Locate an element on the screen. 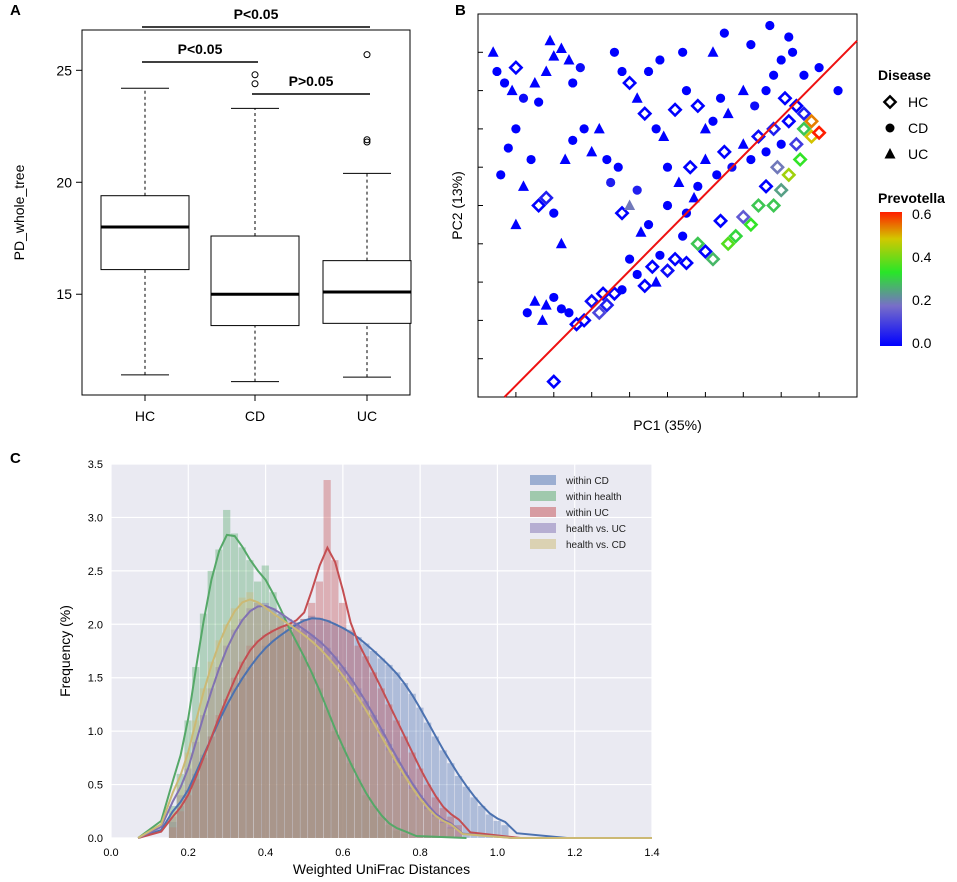 The height and width of the screenshot is (882, 957). legend-label: UC is located at coordinates (918, 154).